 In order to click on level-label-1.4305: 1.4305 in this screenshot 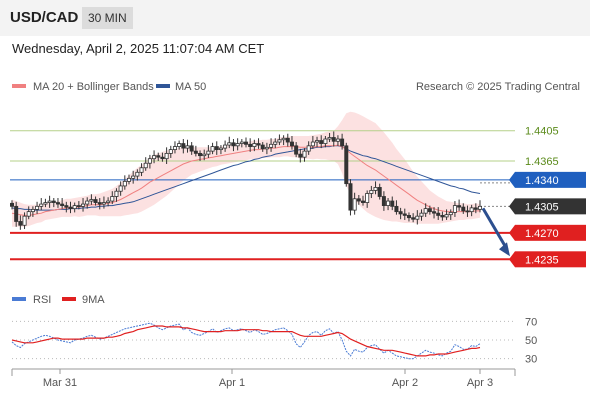, I will do `click(542, 207)`.